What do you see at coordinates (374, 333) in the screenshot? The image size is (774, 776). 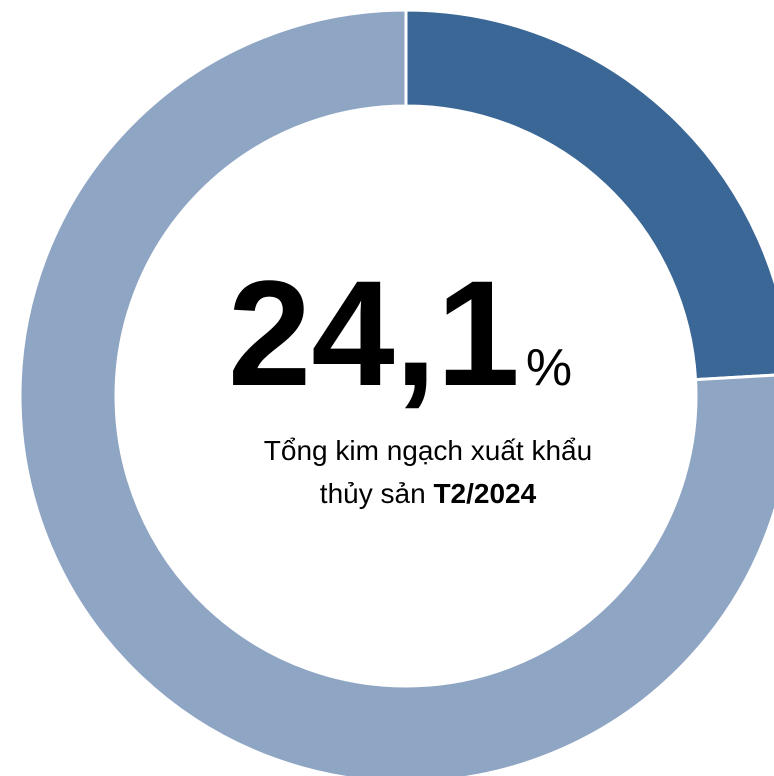 I see `center-value: 24,1` at bounding box center [374, 333].